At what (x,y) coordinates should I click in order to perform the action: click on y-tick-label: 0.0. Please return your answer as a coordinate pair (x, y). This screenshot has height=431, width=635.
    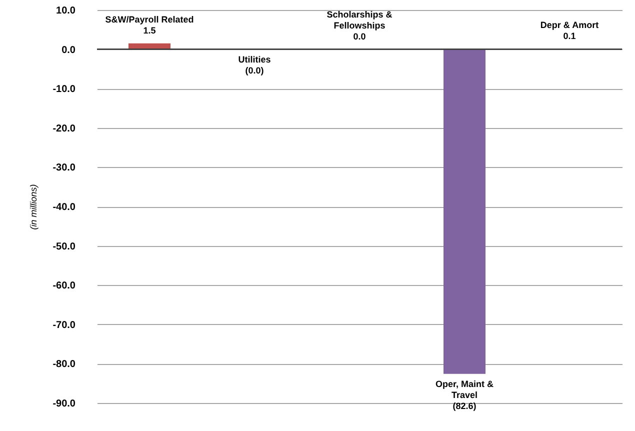
    Looking at the image, I should click on (69, 50).